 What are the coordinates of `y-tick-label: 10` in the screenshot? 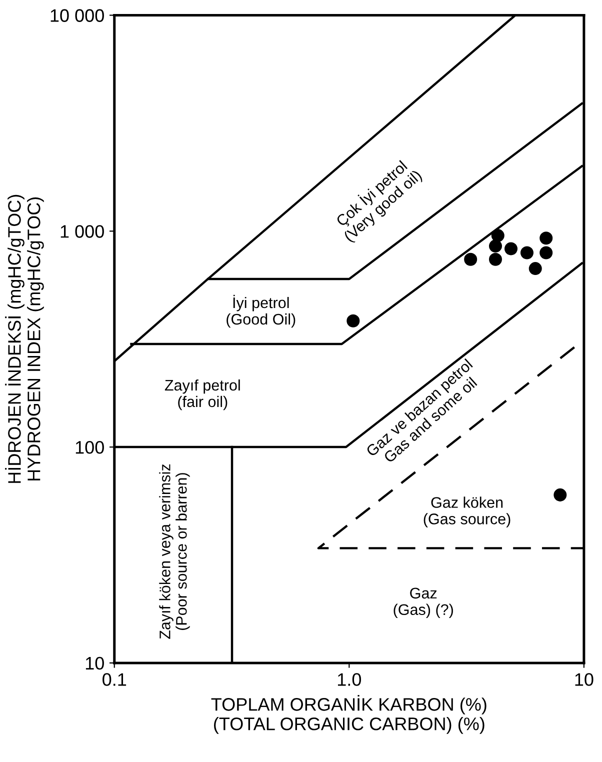 It's located at (95, 663).